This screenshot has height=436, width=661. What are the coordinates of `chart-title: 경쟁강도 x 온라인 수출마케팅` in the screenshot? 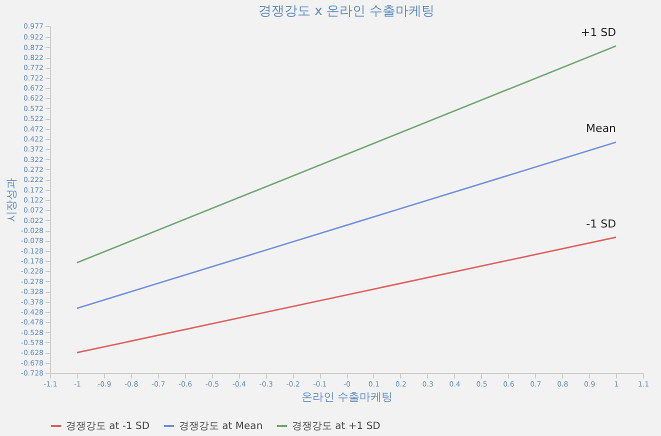 It's located at (346, 11).